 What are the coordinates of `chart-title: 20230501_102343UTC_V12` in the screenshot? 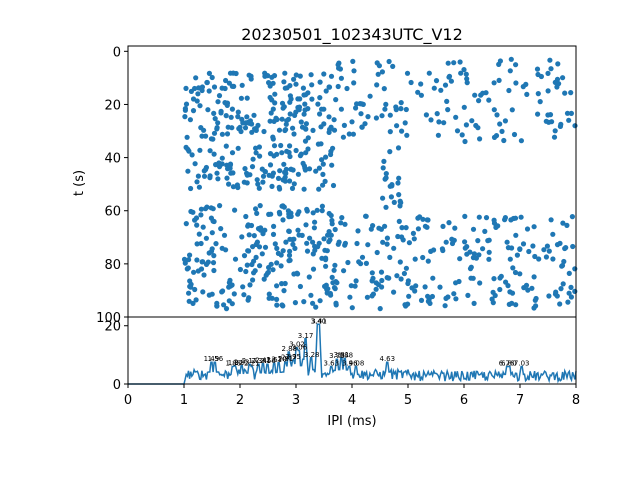 It's located at (352, 35).